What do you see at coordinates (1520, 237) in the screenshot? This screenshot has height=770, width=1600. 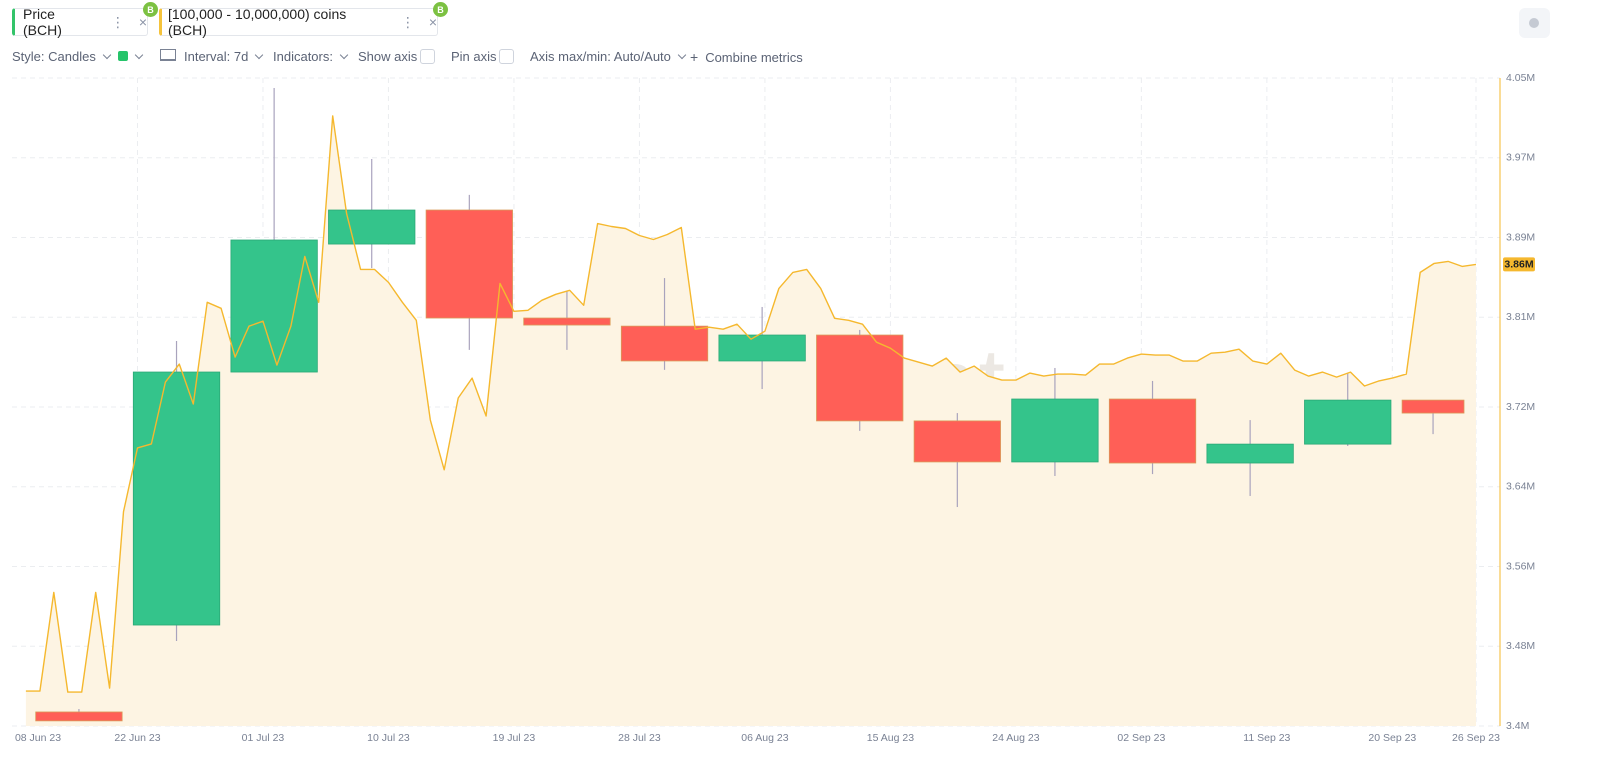 I see `y2-tick-label: 3.89M` at bounding box center [1520, 237].